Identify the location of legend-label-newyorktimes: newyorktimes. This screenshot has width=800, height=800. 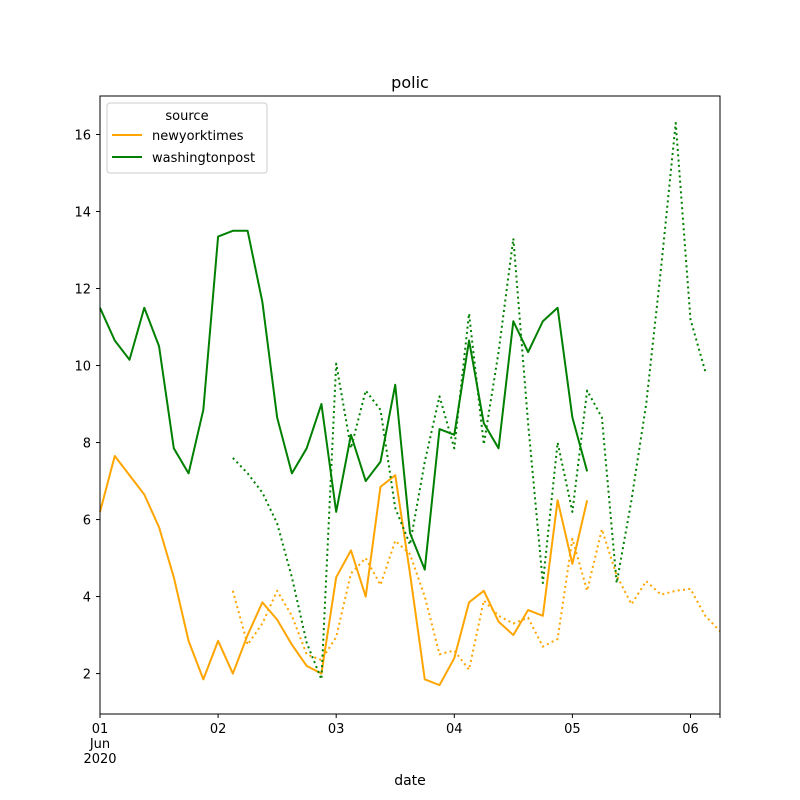
(198, 136).